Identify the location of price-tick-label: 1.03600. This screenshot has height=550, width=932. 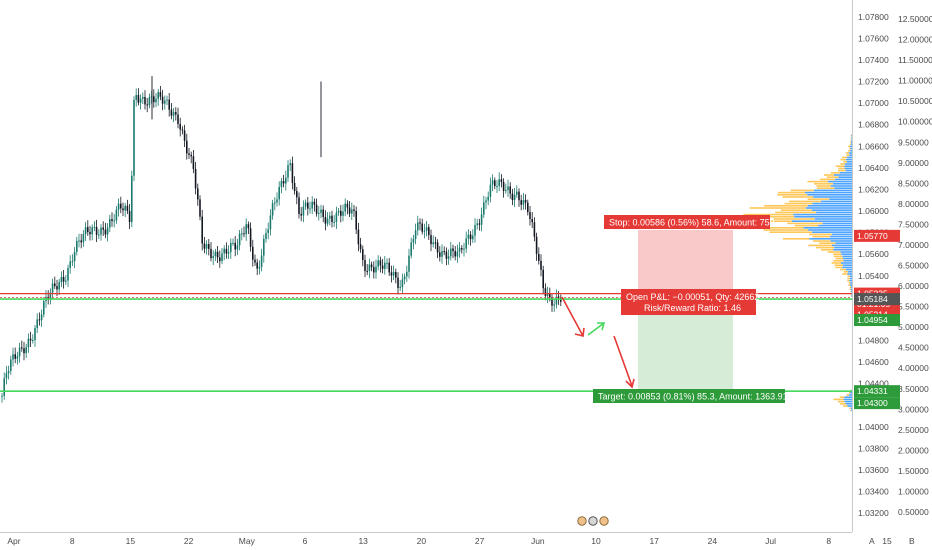
(873, 470).